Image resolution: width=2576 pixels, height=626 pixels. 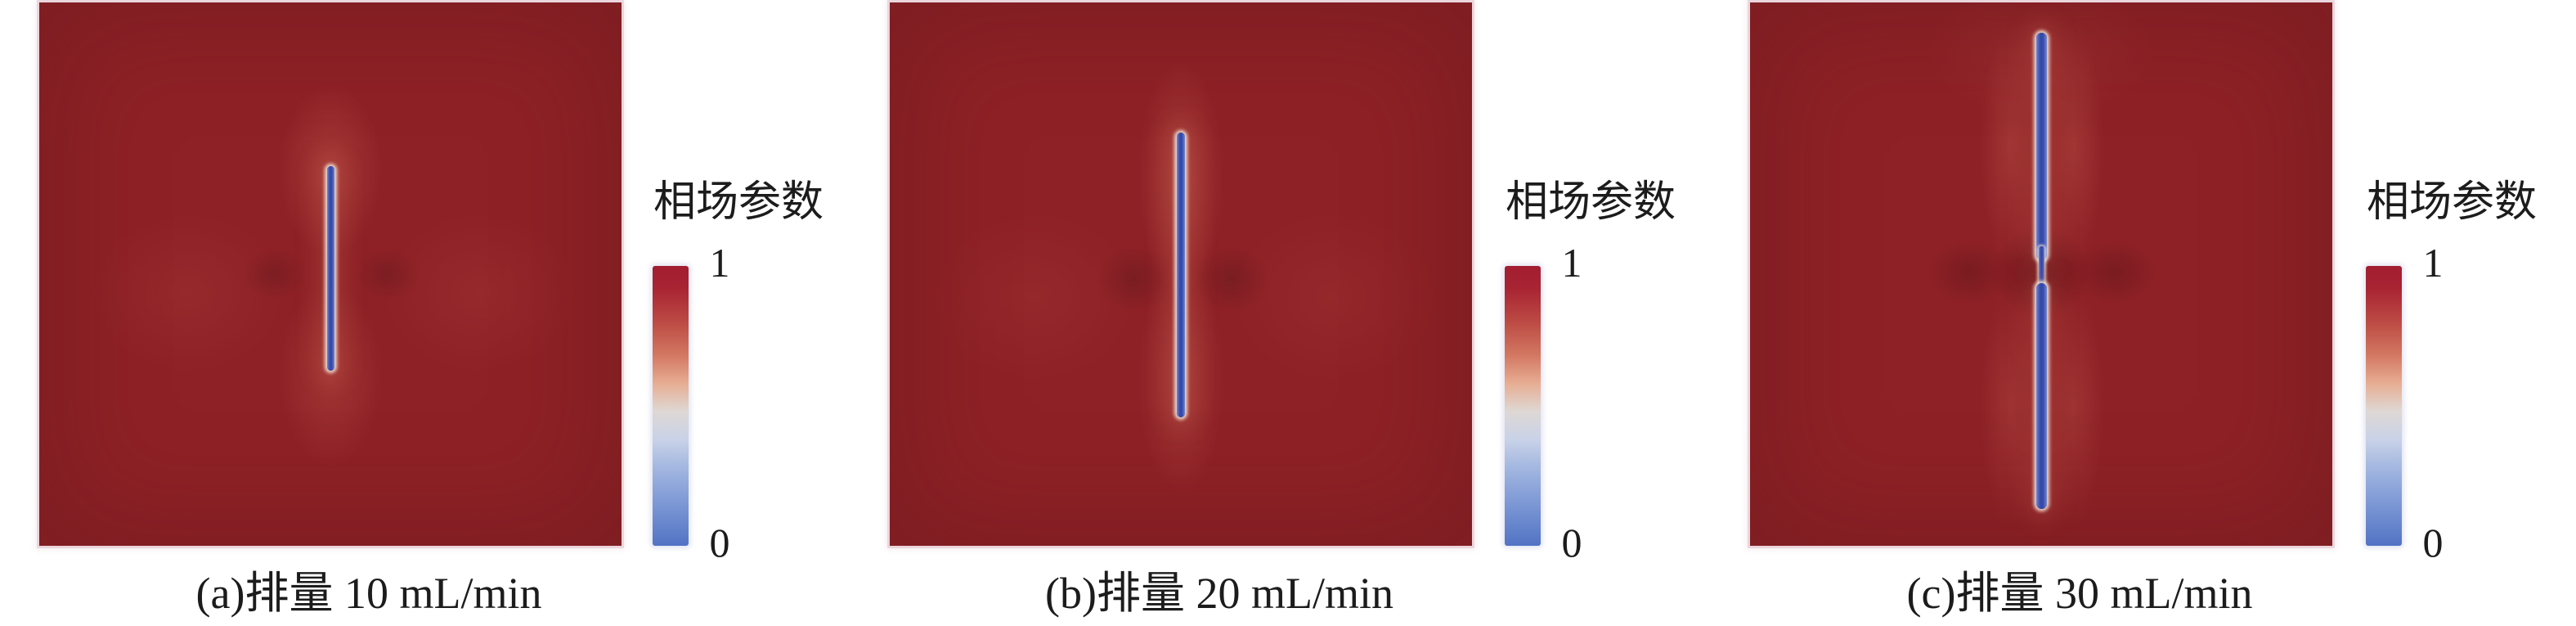 I want to click on colorbar-max-label-c: 1, so click(x=2433, y=263).